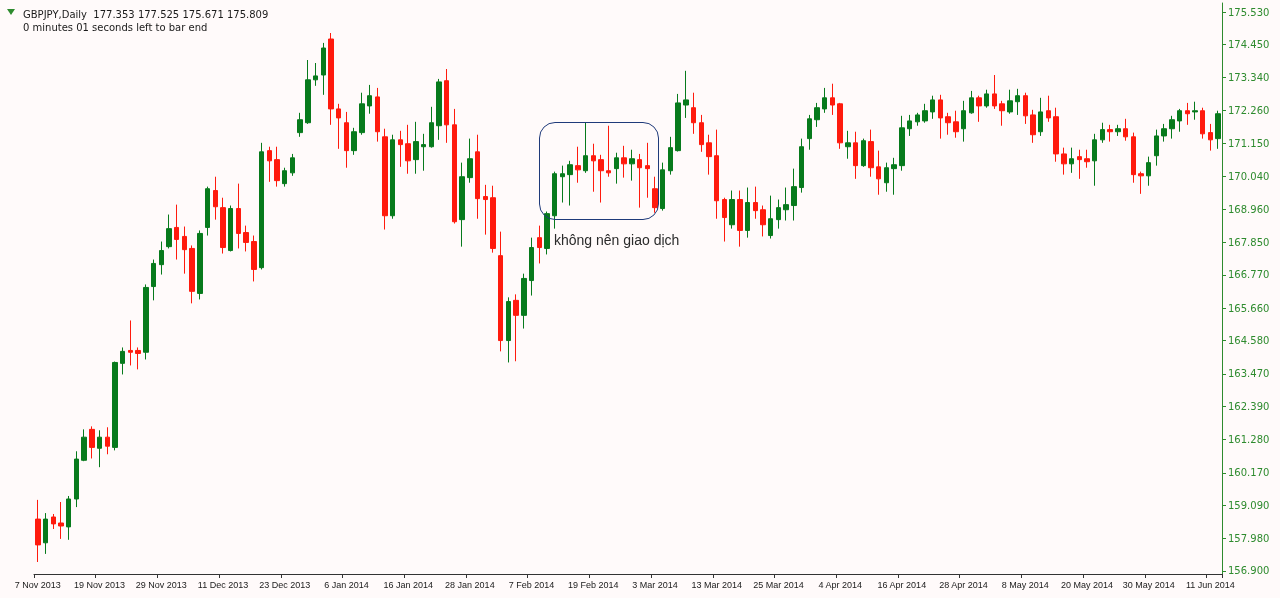  I want to click on x-tick-label: 25 Mar 2014, so click(778, 584).